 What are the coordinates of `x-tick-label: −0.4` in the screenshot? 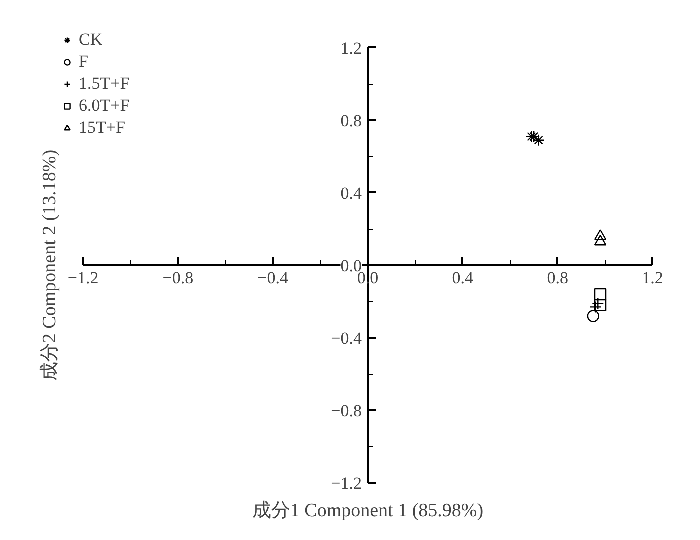 It's located at (274, 278).